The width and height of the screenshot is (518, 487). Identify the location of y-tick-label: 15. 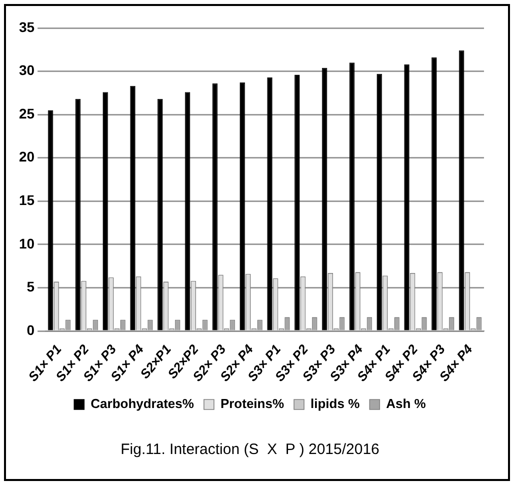
(26, 200).